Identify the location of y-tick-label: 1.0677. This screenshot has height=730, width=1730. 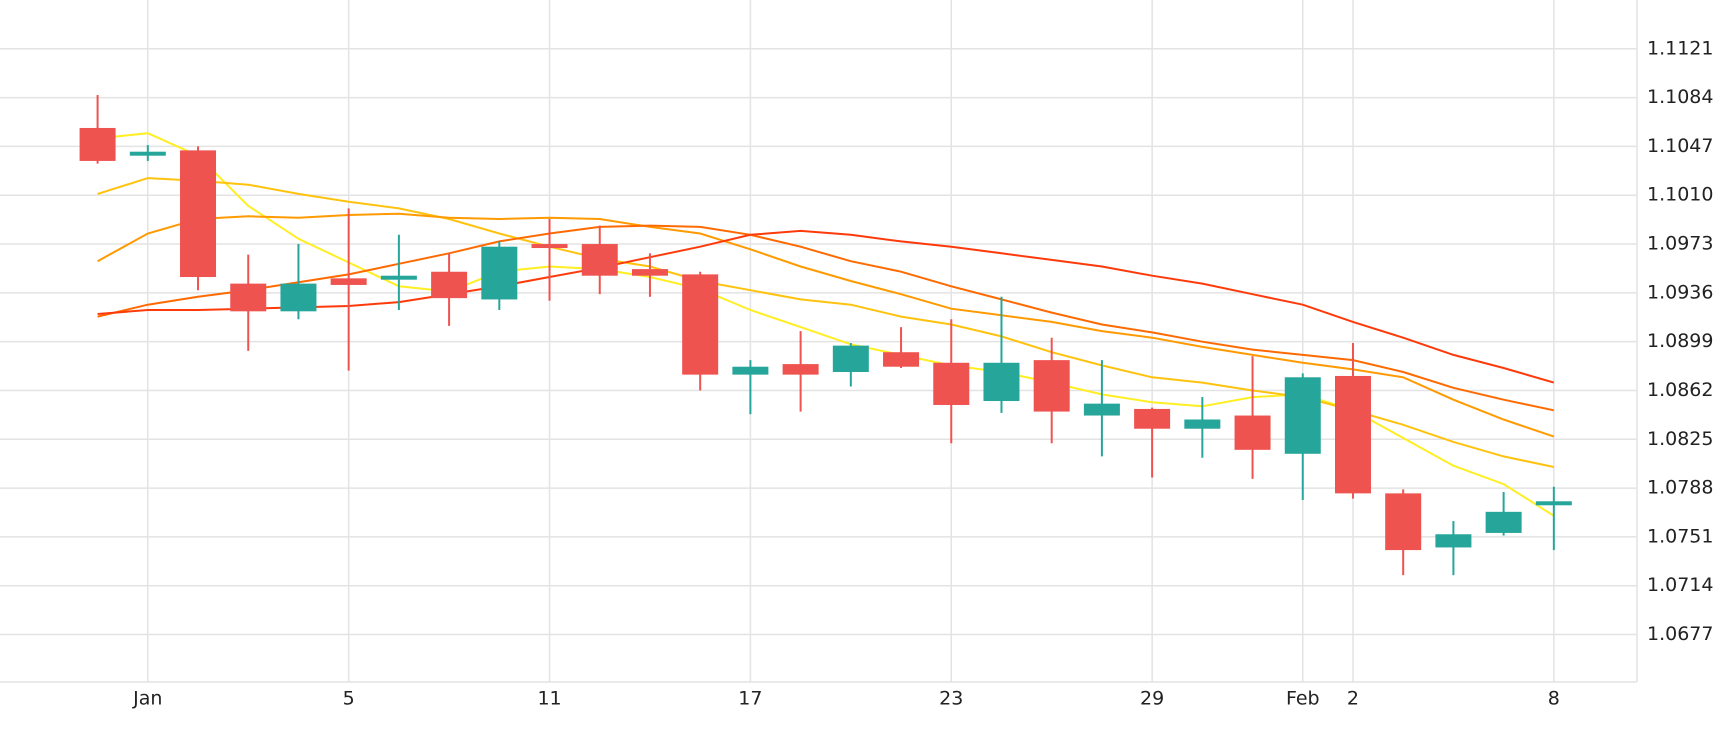
(1680, 634).